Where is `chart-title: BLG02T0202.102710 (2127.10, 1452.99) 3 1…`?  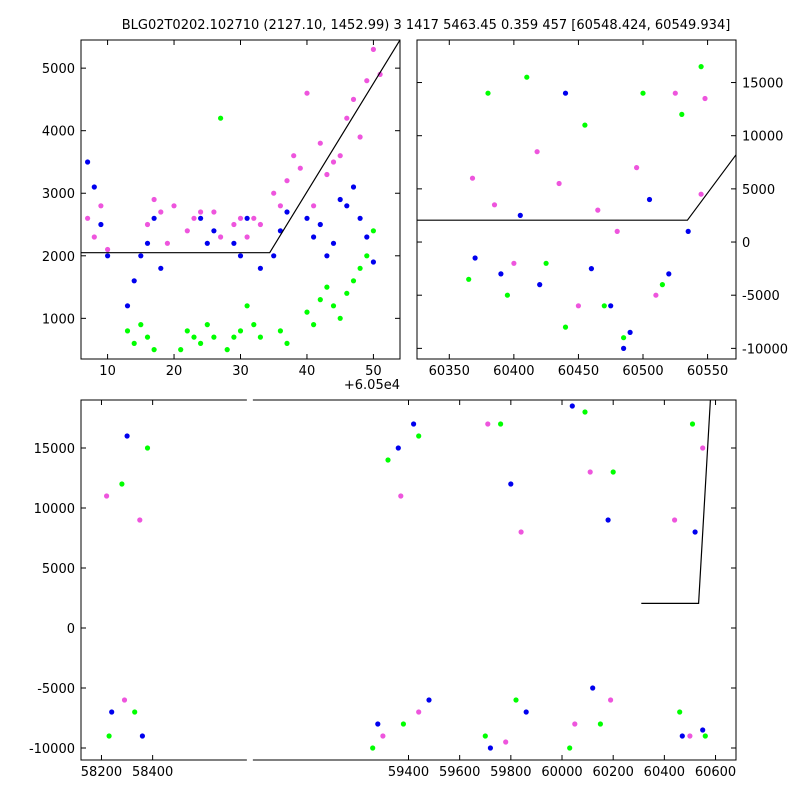
chart-title: BLG02T0202.102710 (2127.10, 1452.99) 3 1… is located at coordinates (426, 25).